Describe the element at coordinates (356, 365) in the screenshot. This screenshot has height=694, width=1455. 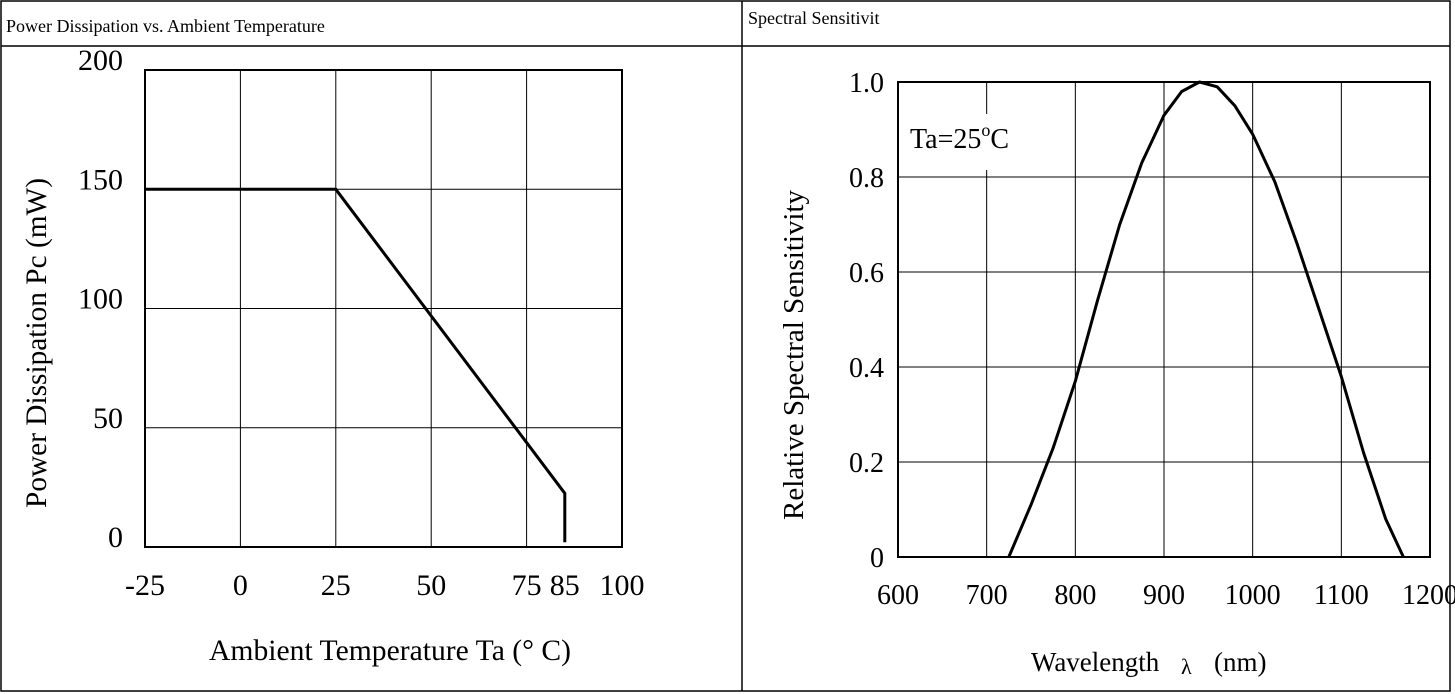
I see `power-dissipation-curve` at that location.